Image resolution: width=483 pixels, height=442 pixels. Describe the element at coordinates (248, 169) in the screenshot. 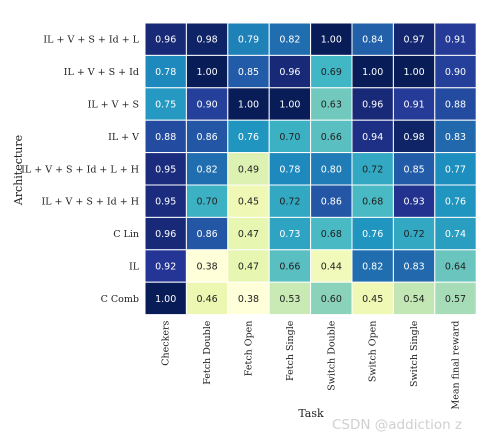

I see `cell-value-label: 0.49` at that location.